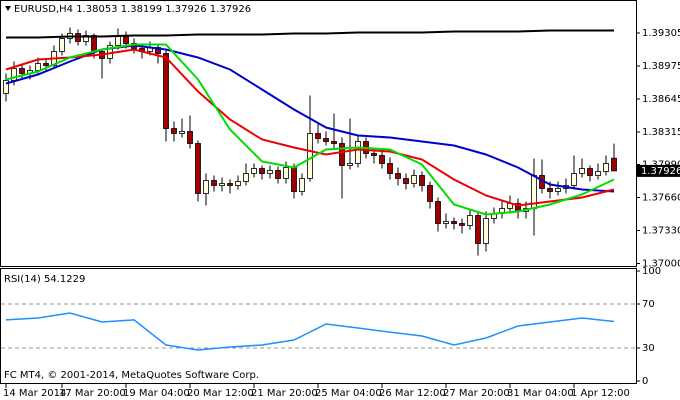 The height and width of the screenshot is (400, 680). I want to click on y-tick-label: 1.38315, so click(661, 132).